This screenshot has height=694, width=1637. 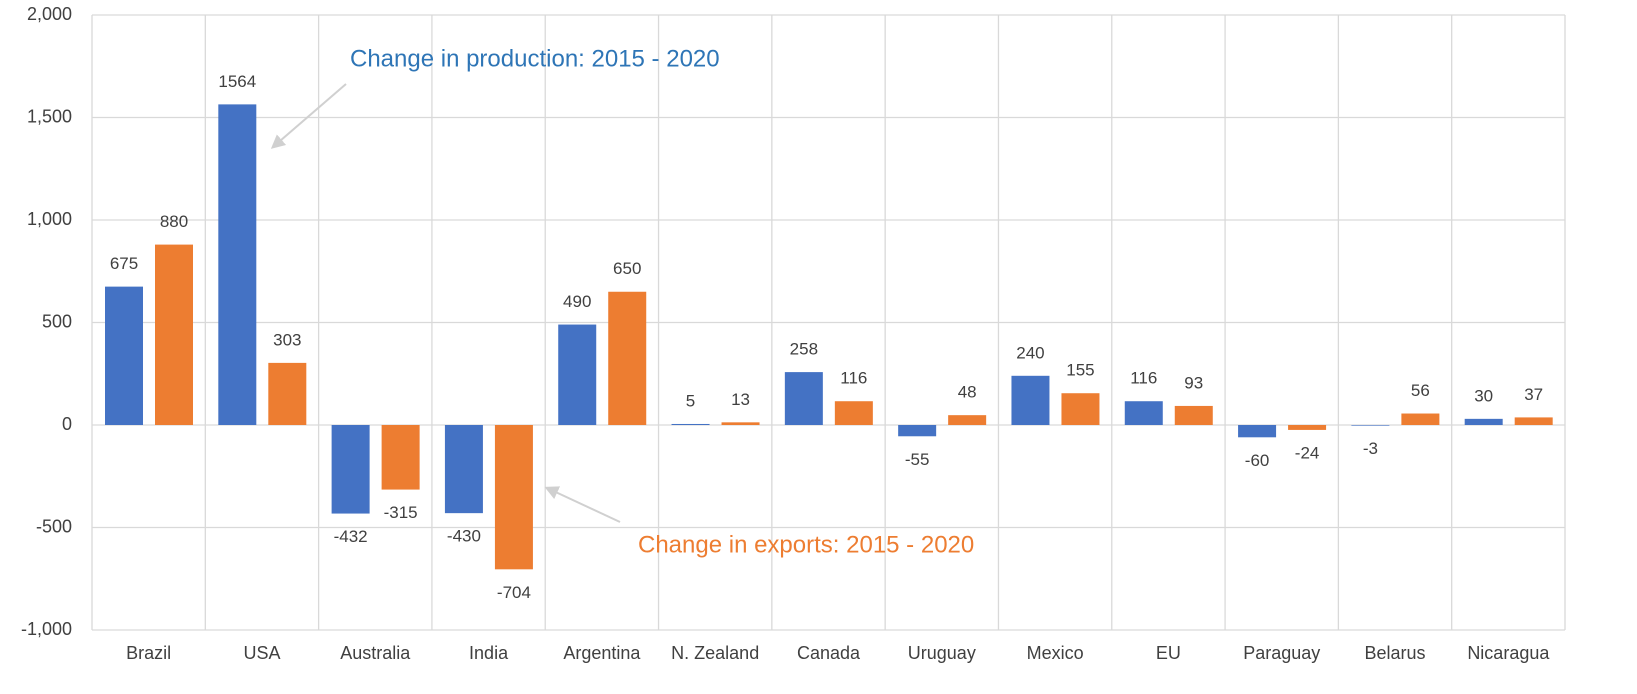 What do you see at coordinates (237, 81) in the screenshot?
I see `data-label: 1564` at bounding box center [237, 81].